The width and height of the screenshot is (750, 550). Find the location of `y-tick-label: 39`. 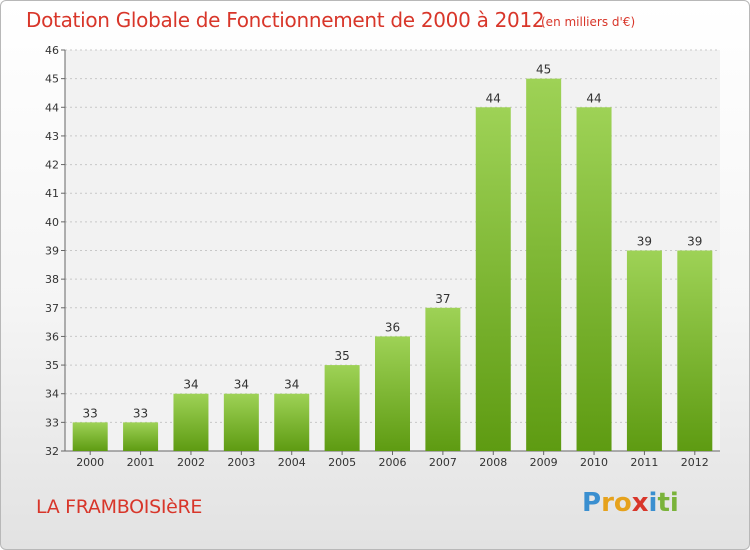

y-tick-label: 39 is located at coordinates (52, 251).